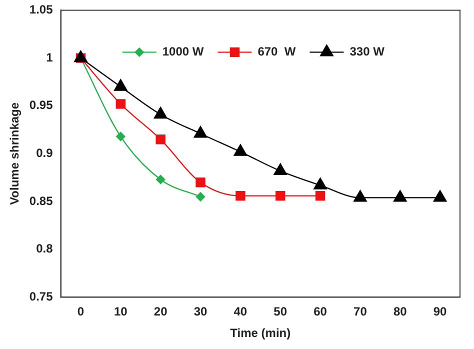  What do you see at coordinates (368, 51) in the screenshot?
I see `legend-label: 330 W` at bounding box center [368, 51].